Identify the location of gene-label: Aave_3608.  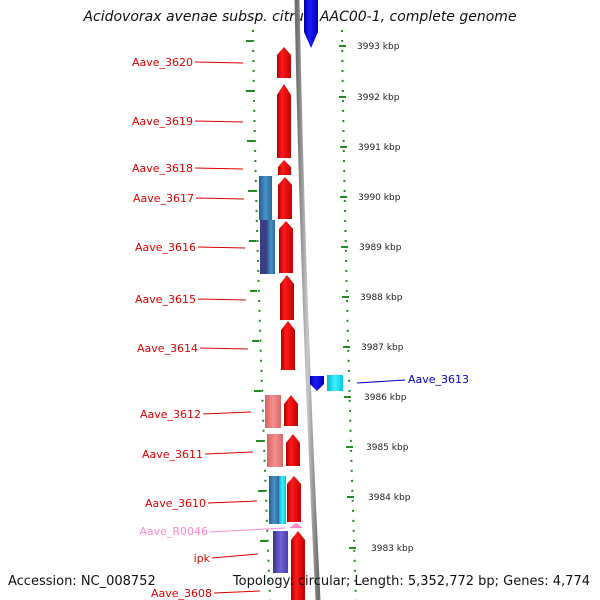
(181, 593).